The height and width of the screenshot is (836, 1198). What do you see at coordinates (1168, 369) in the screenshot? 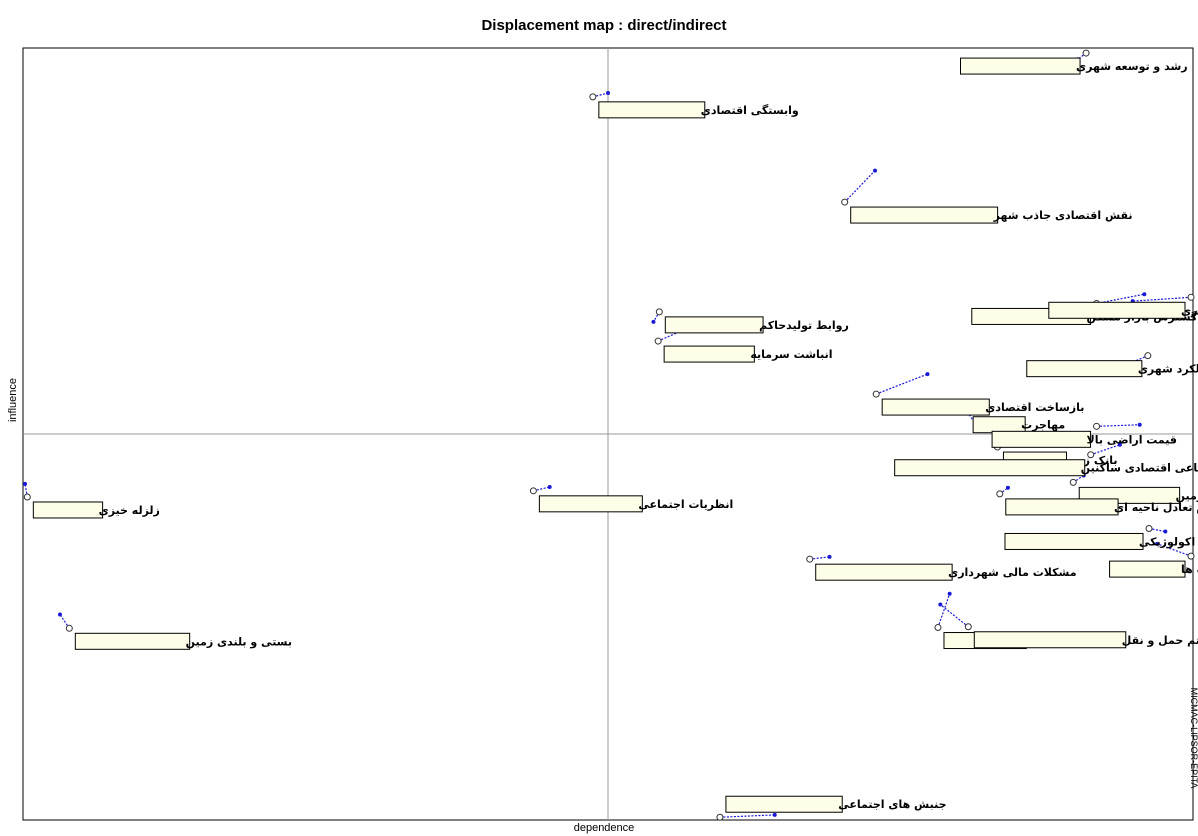
I see `point-label-text: تغییر عملکرد شهری` at bounding box center [1168, 369].